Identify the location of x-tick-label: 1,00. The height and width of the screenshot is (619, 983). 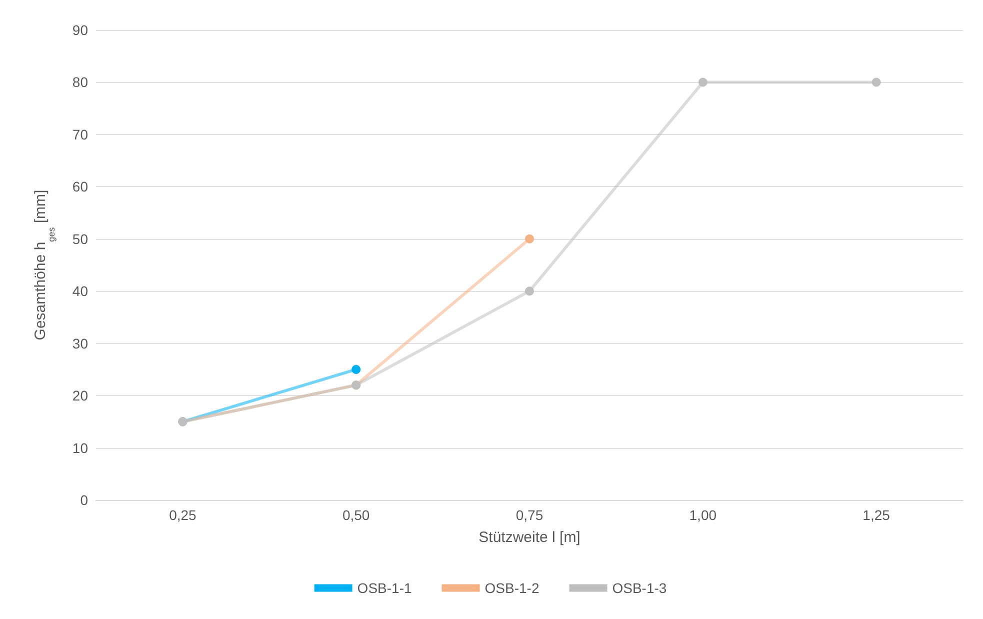
(703, 515).